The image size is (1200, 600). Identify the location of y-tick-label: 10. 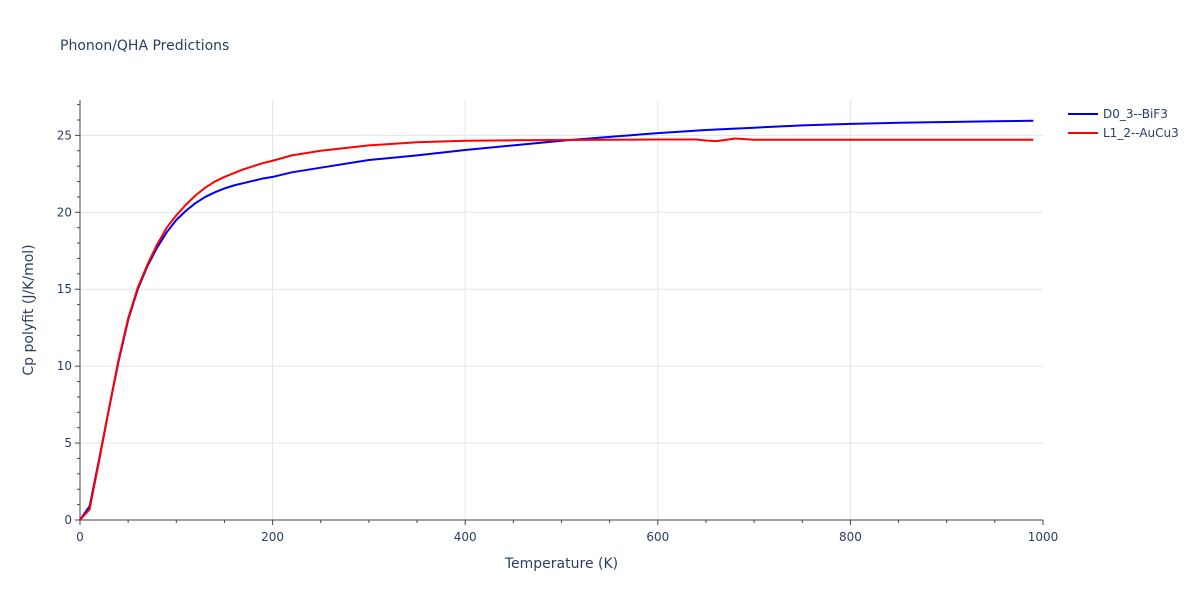
(64, 366).